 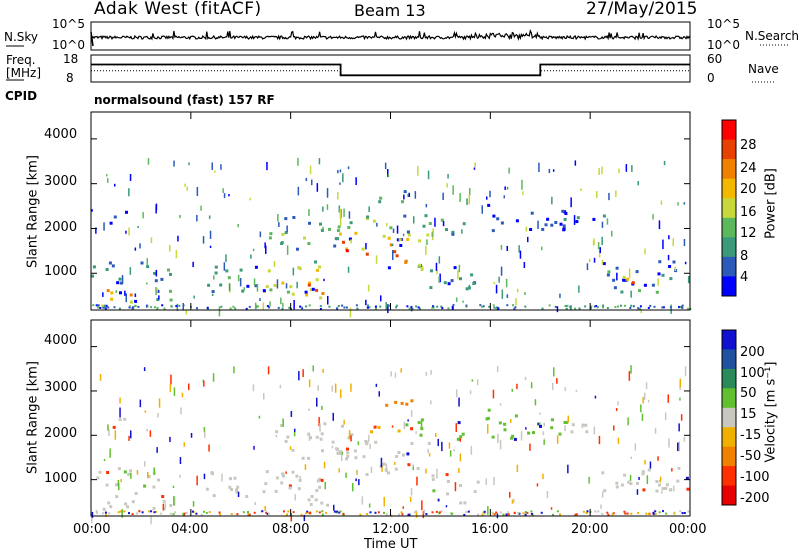 I want to click on xtick-2000: 20:00, so click(x=590, y=529).